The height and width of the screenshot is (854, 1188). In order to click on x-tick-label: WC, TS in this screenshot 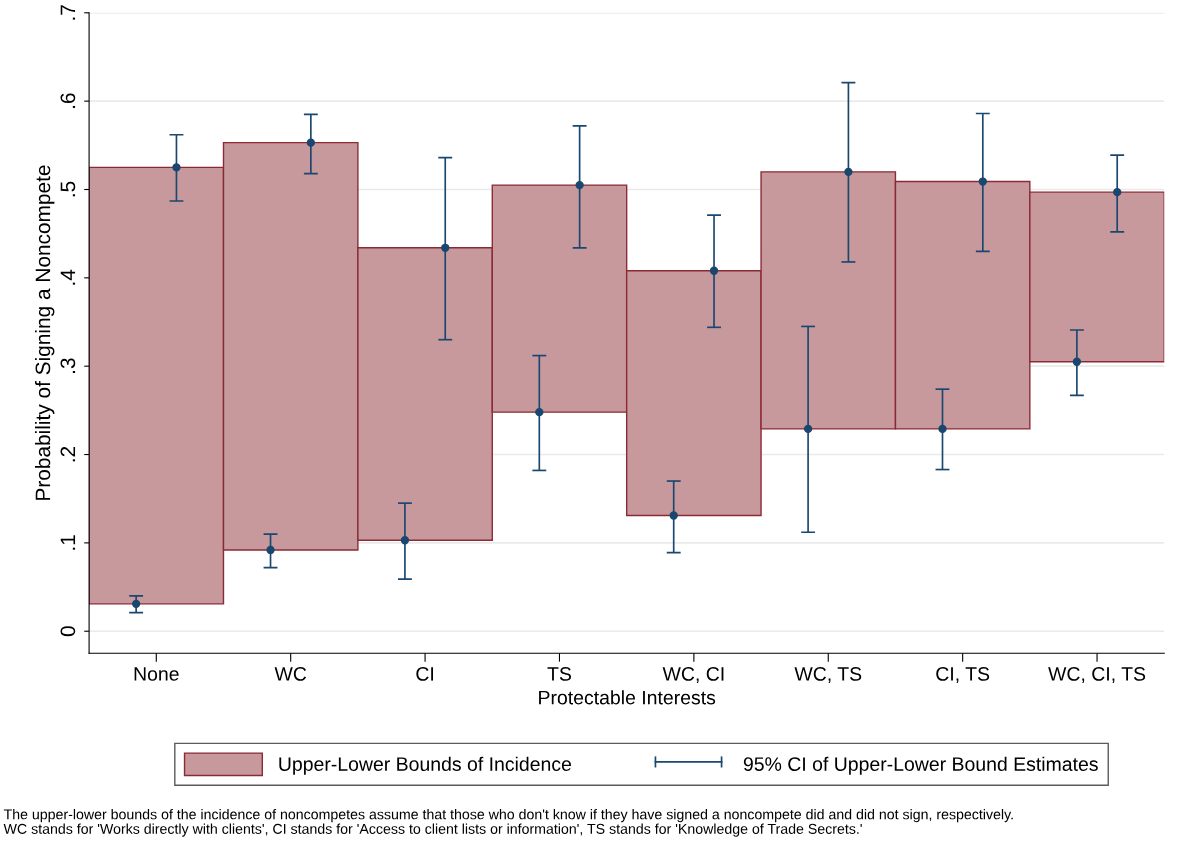, I will do `click(828, 675)`.